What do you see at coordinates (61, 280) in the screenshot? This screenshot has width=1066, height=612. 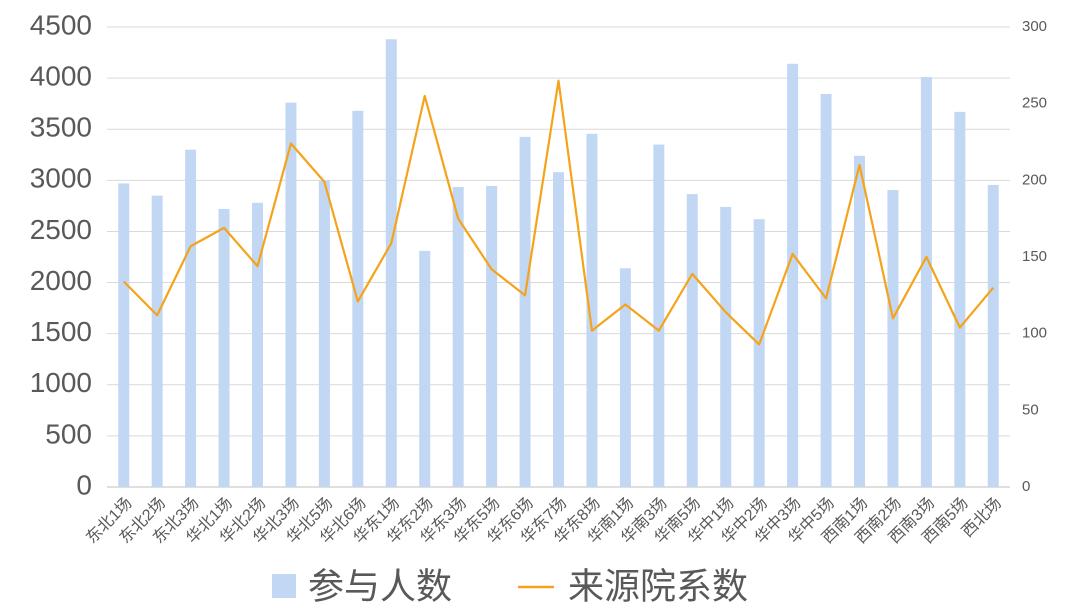 I see `y-tick-label: 2000` at bounding box center [61, 280].